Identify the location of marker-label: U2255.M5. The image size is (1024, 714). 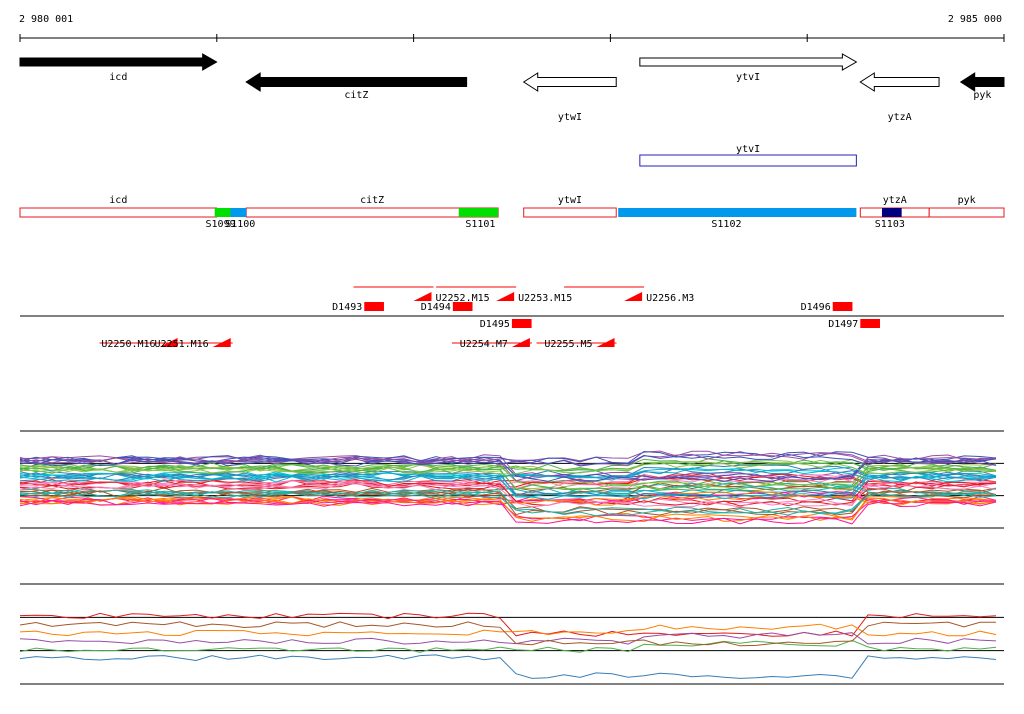
(568, 344).